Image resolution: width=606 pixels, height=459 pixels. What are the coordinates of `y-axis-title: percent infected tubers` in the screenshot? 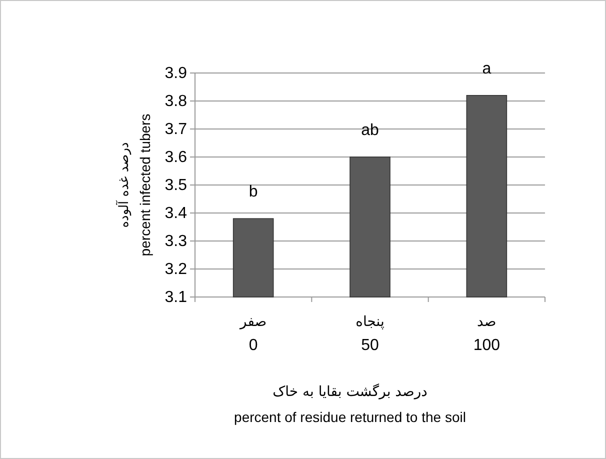 It's located at (145, 185).